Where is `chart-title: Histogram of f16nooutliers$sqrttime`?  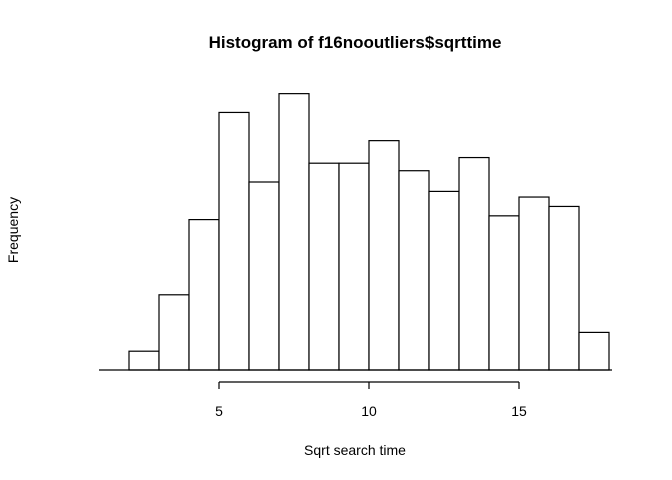 chart-title: Histogram of f16nooutliers$sqrttime is located at coordinates (355, 42).